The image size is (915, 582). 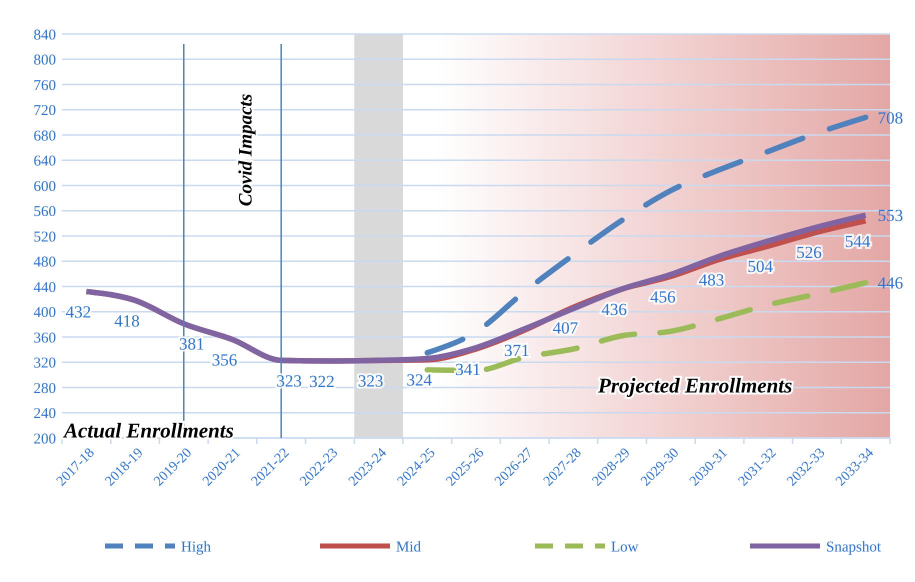 What do you see at coordinates (196, 547) in the screenshot?
I see `legend-label: High` at bounding box center [196, 547].